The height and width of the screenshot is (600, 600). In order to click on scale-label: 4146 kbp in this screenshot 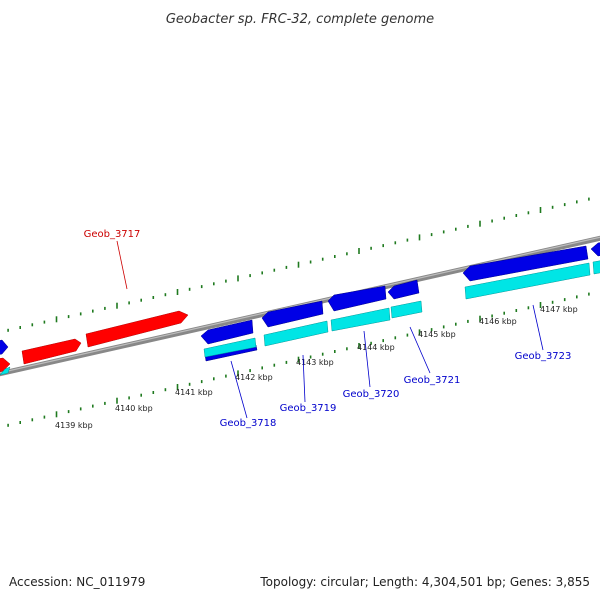, I will do `click(498, 321)`.